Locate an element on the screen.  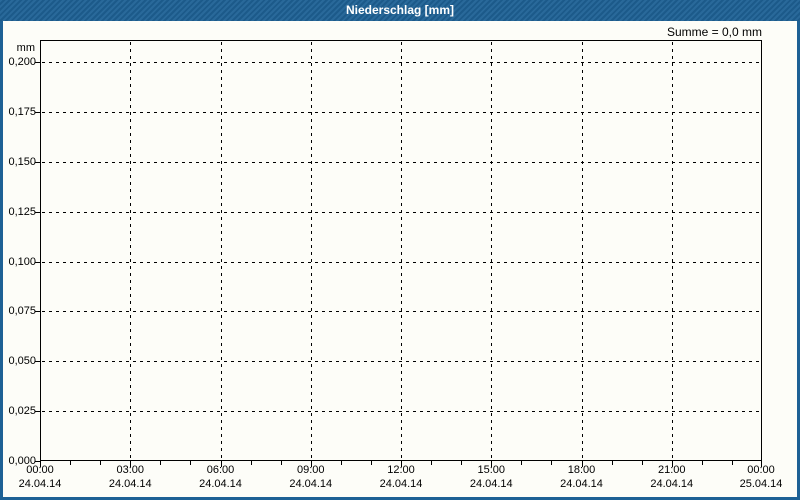
y-axis-unit-label: mm is located at coordinates (25, 48).